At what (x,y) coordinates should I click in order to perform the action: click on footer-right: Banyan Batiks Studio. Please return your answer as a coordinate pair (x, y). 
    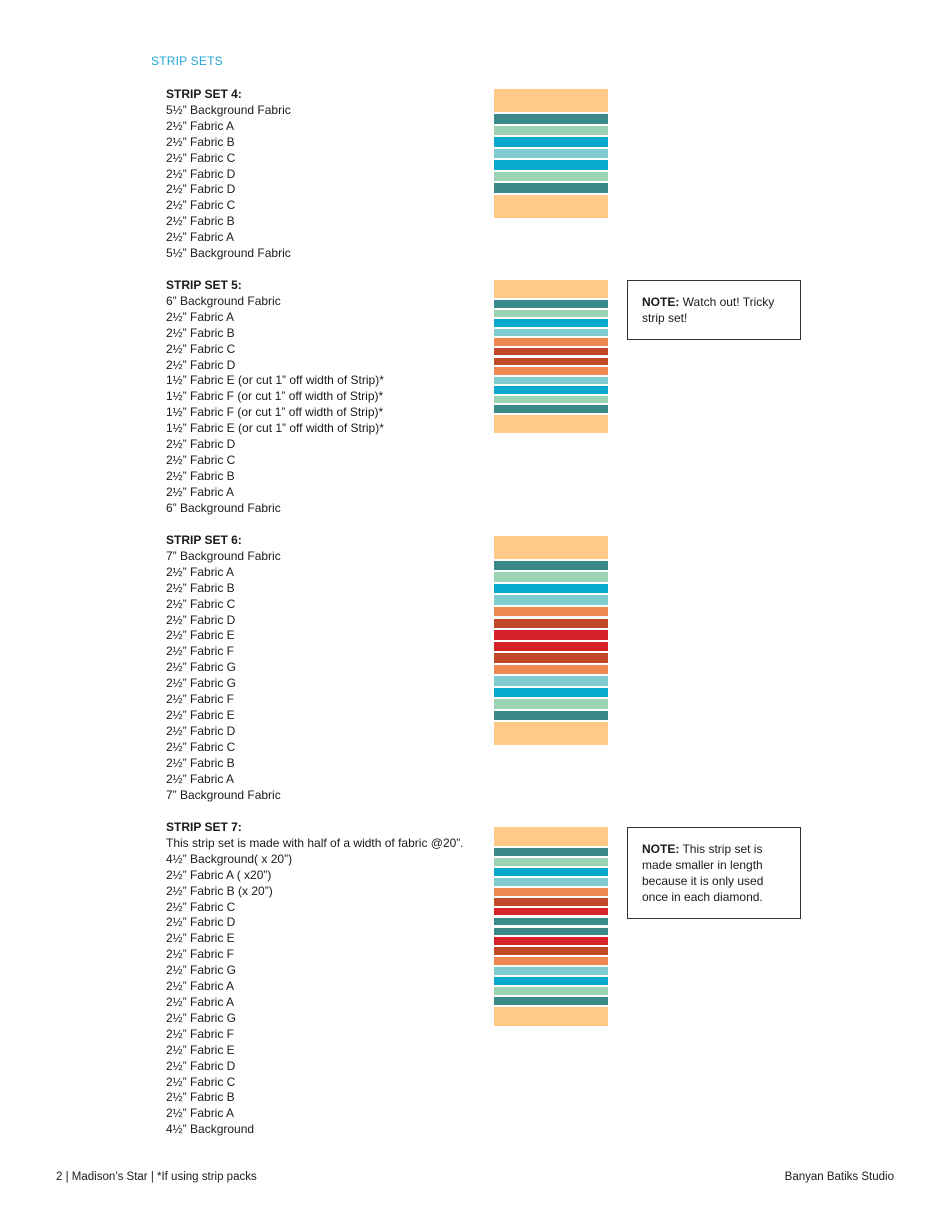
    Looking at the image, I should click on (839, 1177).